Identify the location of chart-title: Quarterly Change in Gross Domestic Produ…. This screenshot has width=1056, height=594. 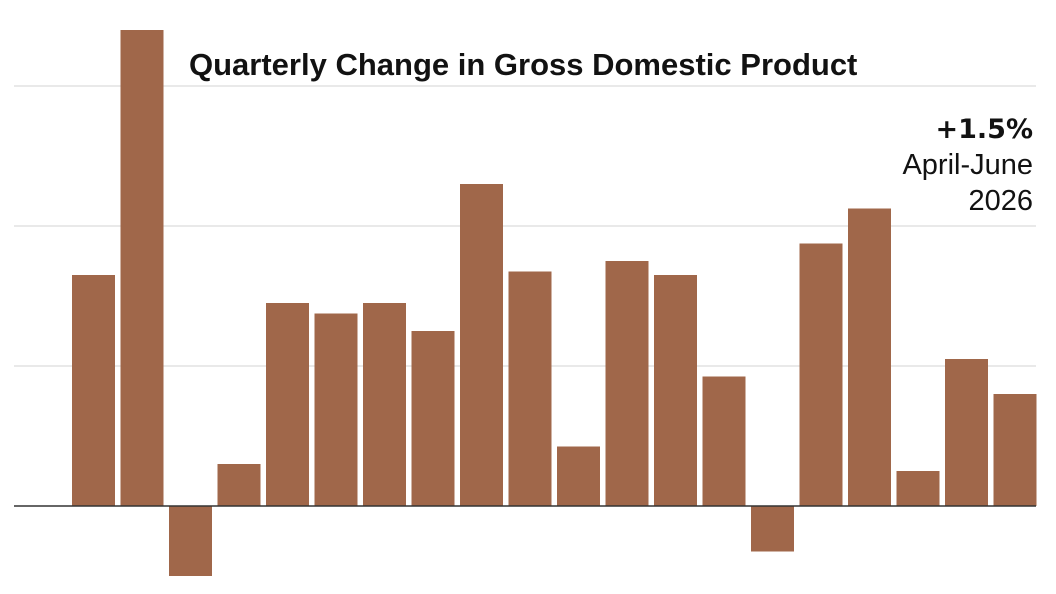
(523, 64).